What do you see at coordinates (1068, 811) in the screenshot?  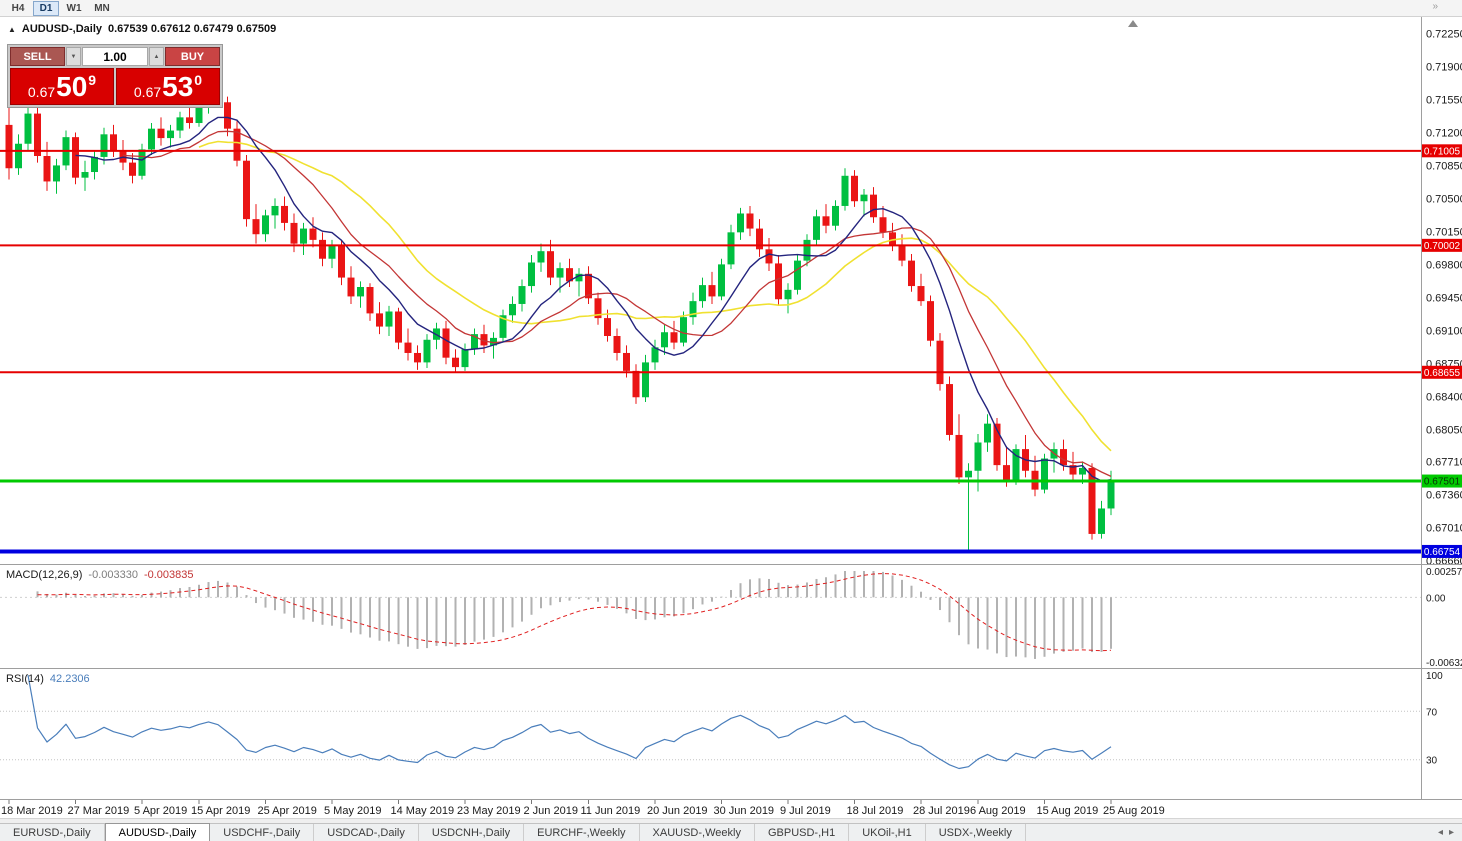 I see `svg-text: 15 Aug 2019` at bounding box center [1068, 811].